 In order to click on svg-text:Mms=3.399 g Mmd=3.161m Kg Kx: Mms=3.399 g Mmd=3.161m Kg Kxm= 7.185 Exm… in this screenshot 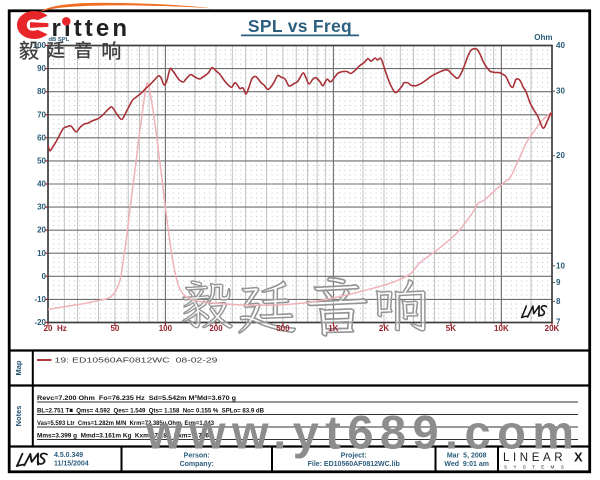, I will do `click(123, 436)`.